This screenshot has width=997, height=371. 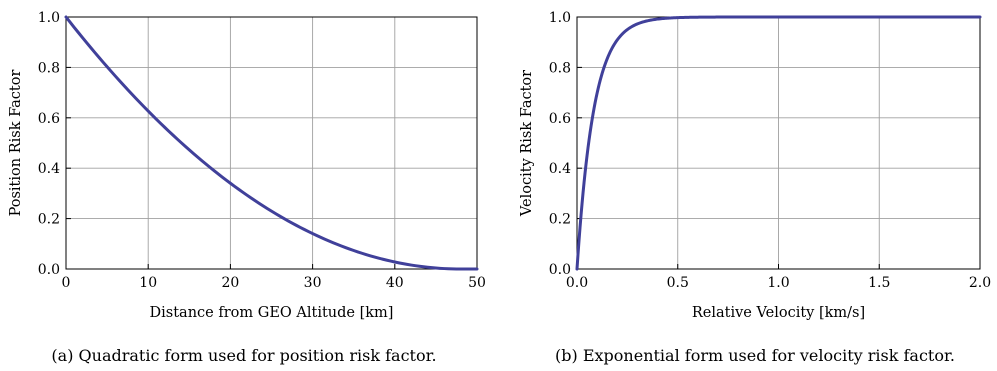 What do you see at coordinates (272, 313) in the screenshot?
I see `chart-a-xlabel: Distance from GEO Altitude [km]` at bounding box center [272, 313].